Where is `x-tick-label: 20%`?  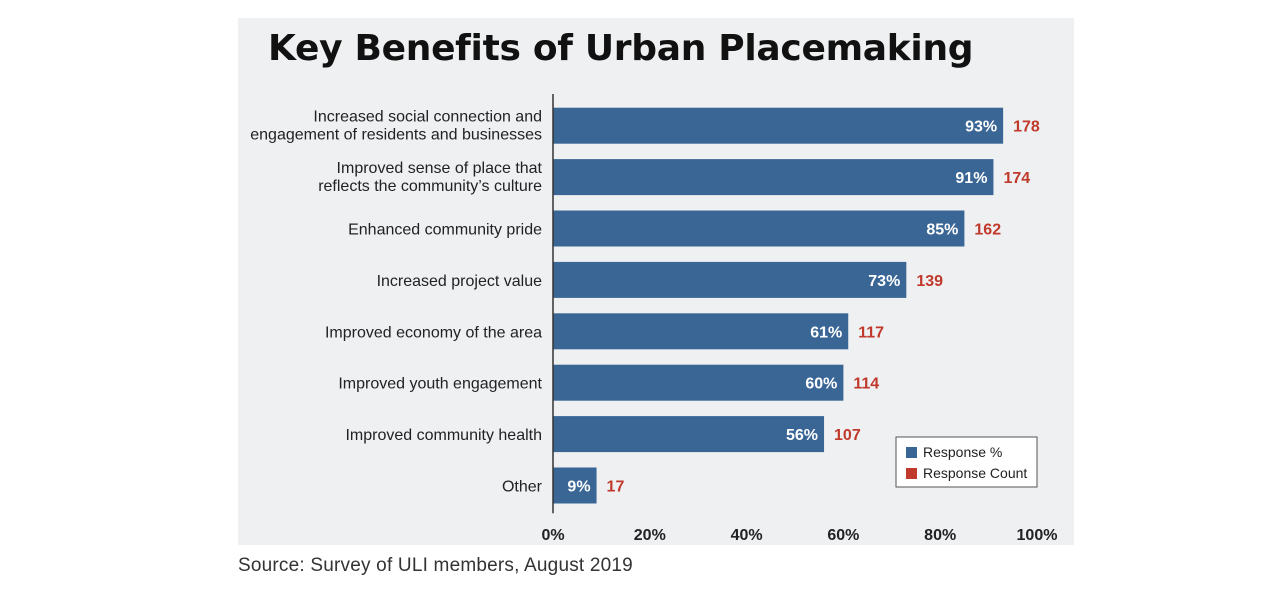
x-tick-label: 20% is located at coordinates (650, 535).